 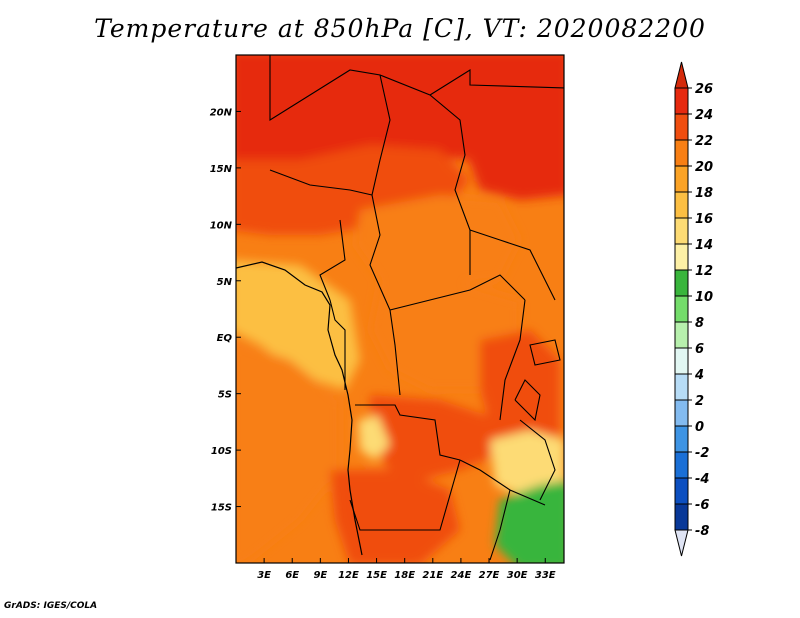 I want to click on latitude-axis: 20N 15N 10N 5N EQ 5S 10S 15S, so click(x=225, y=310).